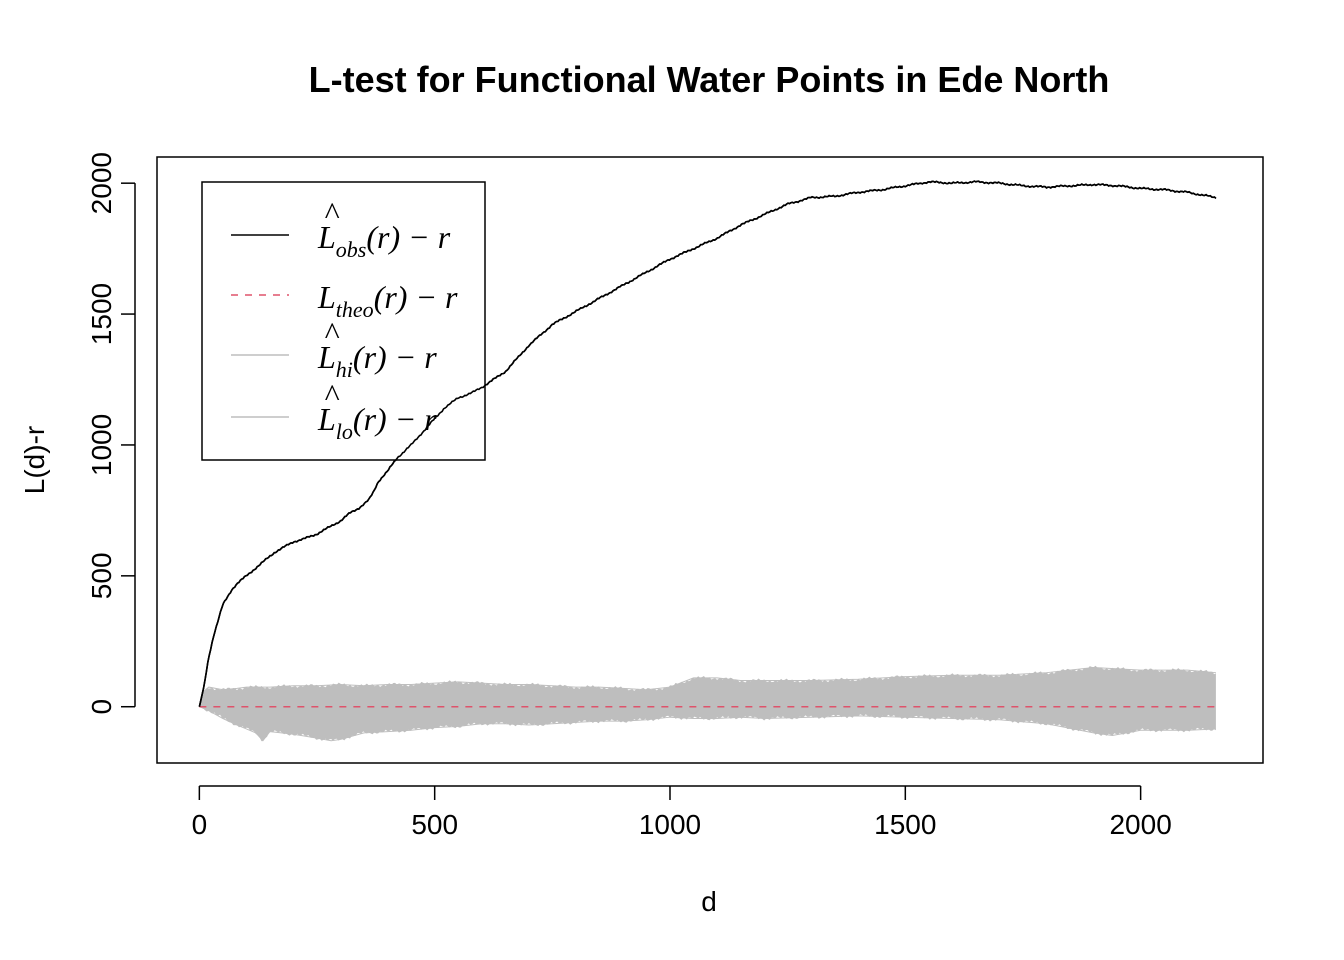  I want to click on y-axis: 0 500 1000 1500 2000, so click(111, 433).